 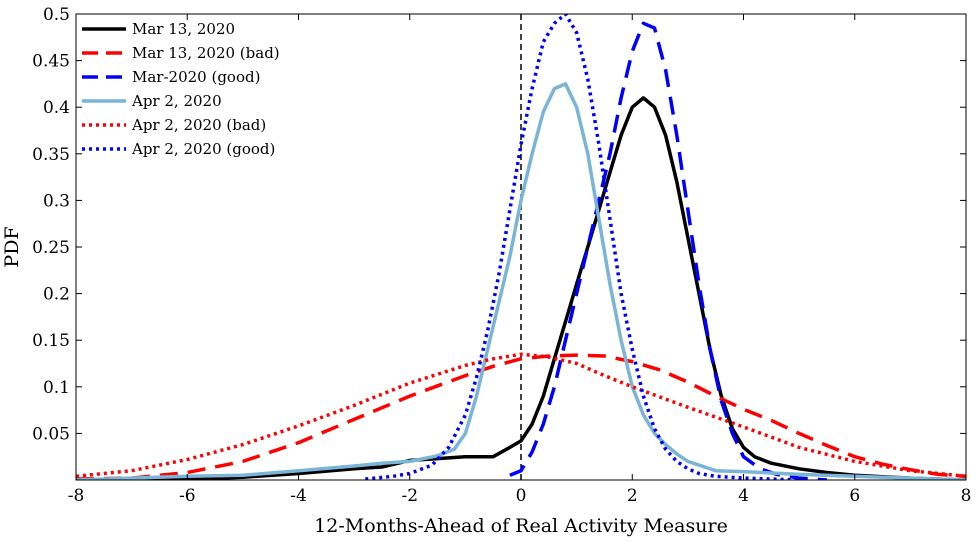 I want to click on y-tick-label: 0.2, so click(x=56, y=295).